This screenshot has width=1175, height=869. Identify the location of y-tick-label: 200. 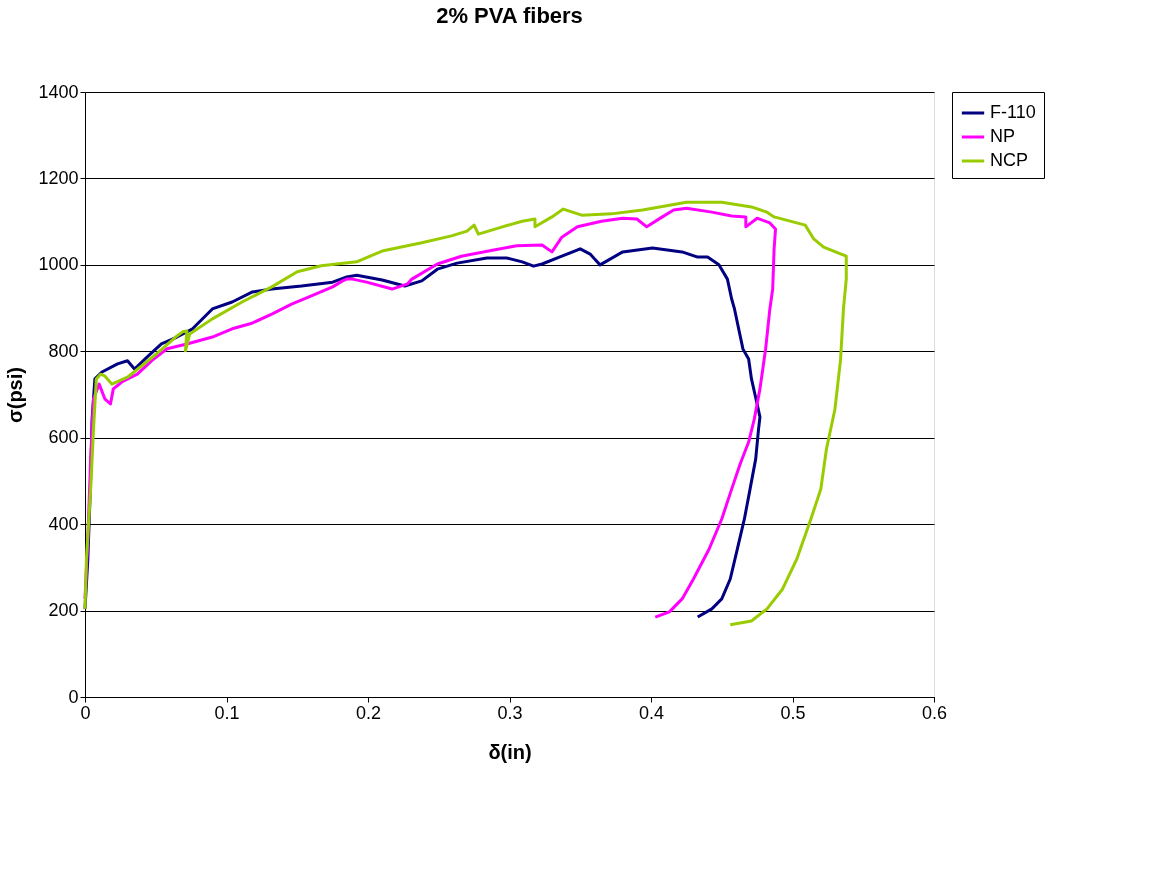
(63, 610).